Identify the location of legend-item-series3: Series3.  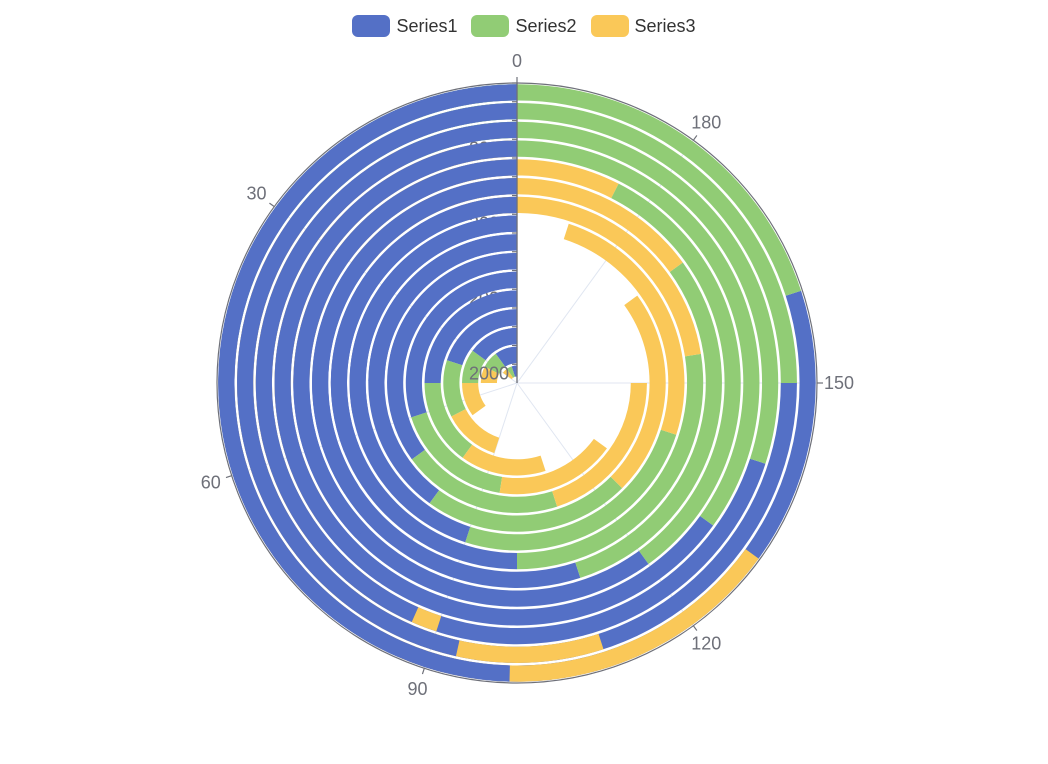
(643, 26).